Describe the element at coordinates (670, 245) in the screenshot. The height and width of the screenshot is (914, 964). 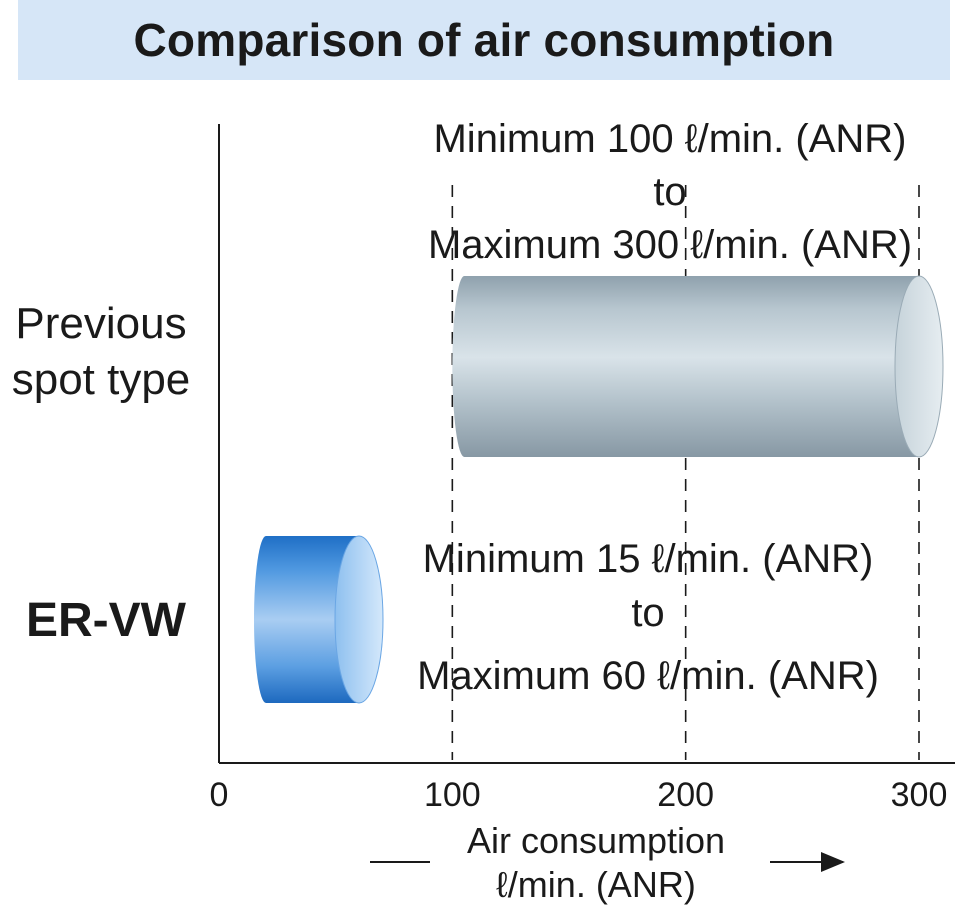
I see `annotation-0-line-2: Maximum 300 ℓ/min. (ANR)` at that location.